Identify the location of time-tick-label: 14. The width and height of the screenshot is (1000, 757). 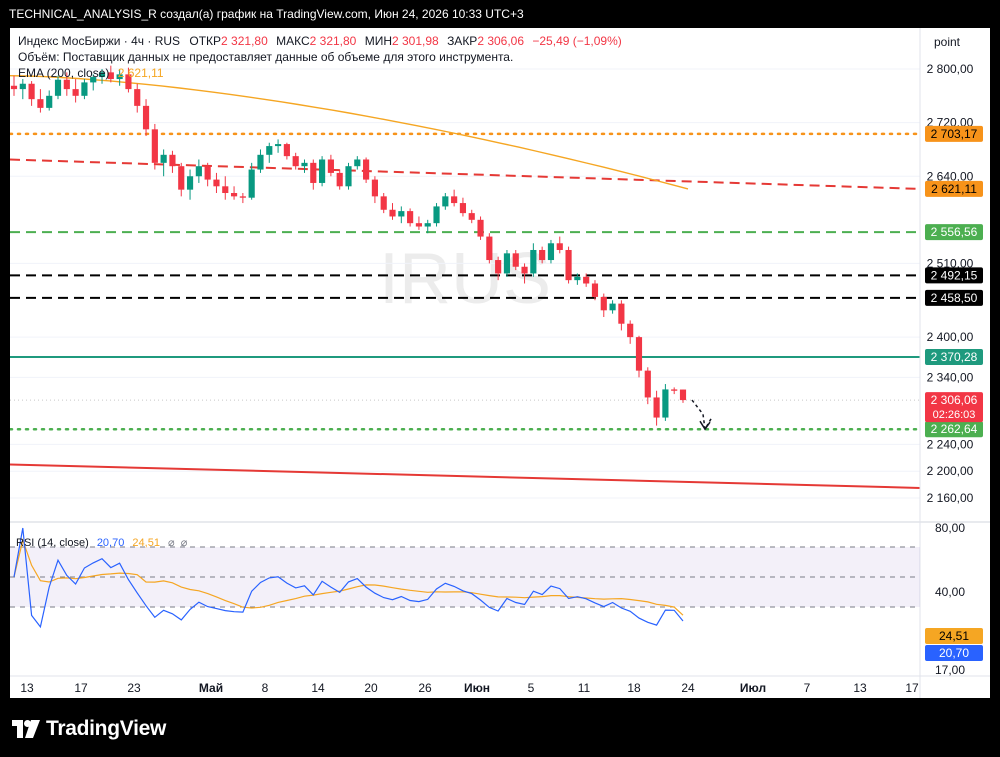
(318, 688).